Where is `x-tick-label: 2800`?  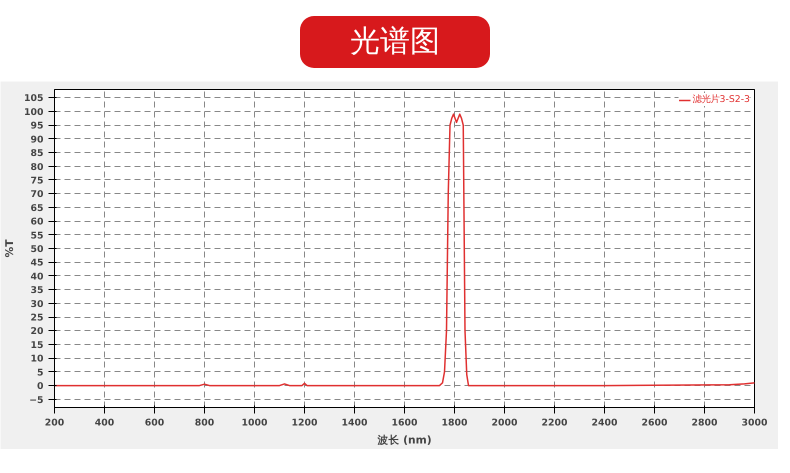
x-tick-label: 2800 is located at coordinates (705, 423).